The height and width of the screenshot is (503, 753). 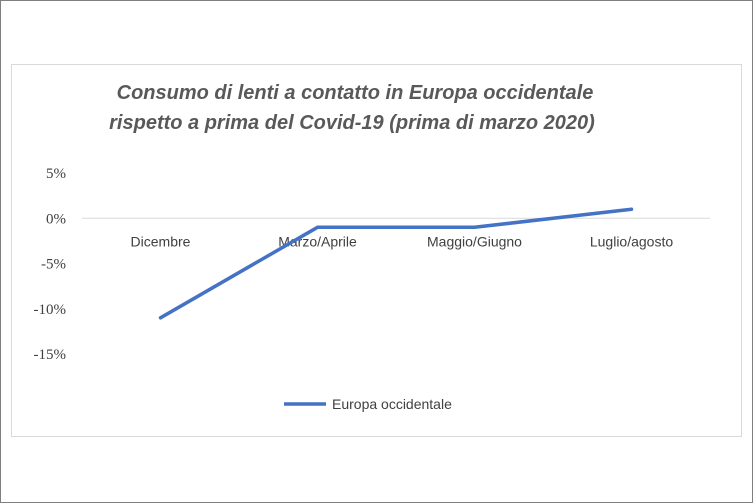 I want to click on y-tick-label: 5%, so click(x=56, y=174).